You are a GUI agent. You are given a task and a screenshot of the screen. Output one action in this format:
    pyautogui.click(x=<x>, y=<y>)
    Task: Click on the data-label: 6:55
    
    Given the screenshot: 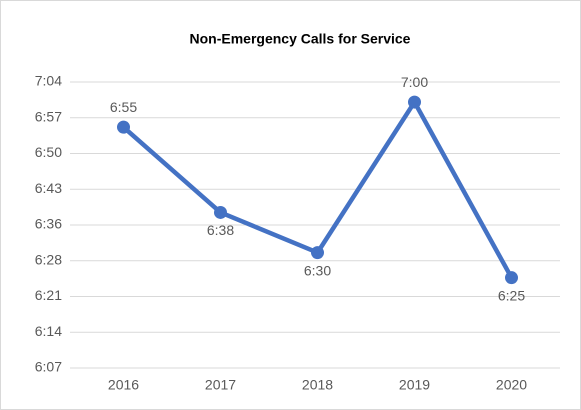 What is the action you would take?
    pyautogui.click(x=123, y=107)
    